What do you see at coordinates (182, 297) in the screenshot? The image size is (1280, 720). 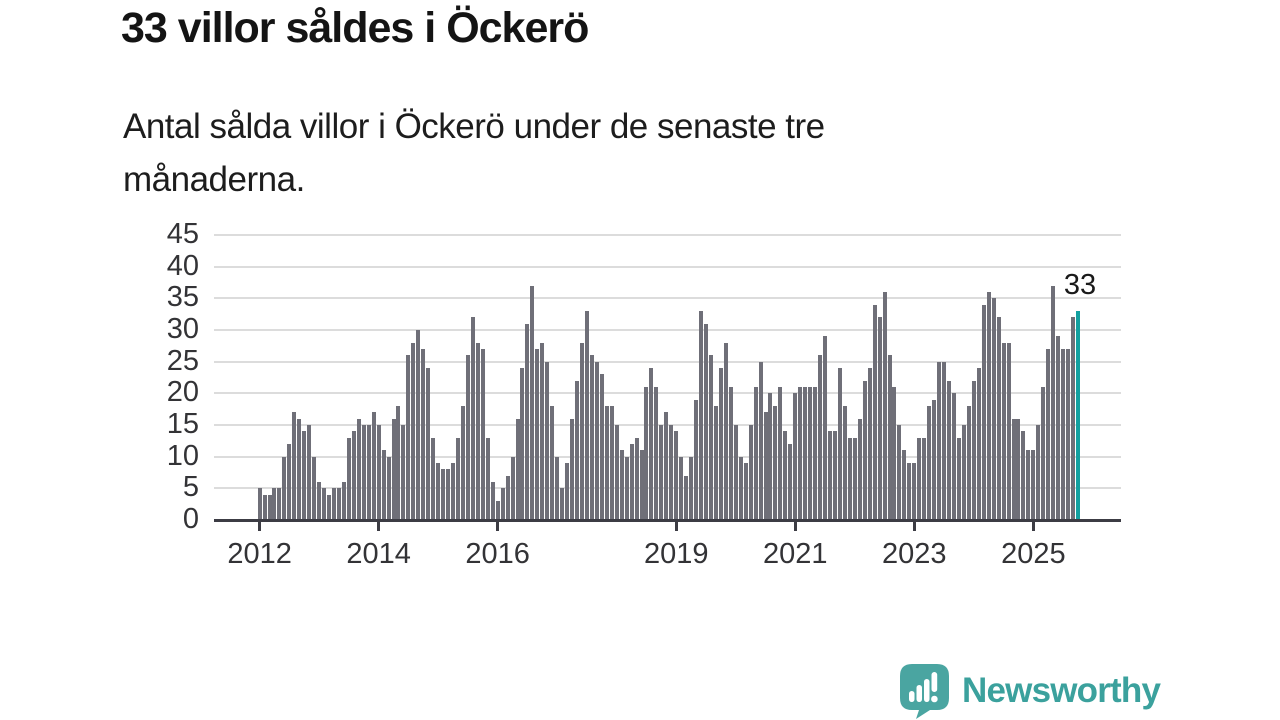 I see `y-tick-label: 35` at bounding box center [182, 297].